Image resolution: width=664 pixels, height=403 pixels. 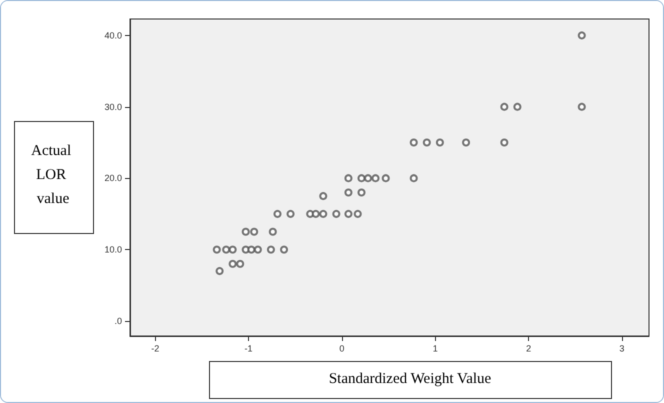 I want to click on y-tick-label: .0, so click(x=118, y=321).